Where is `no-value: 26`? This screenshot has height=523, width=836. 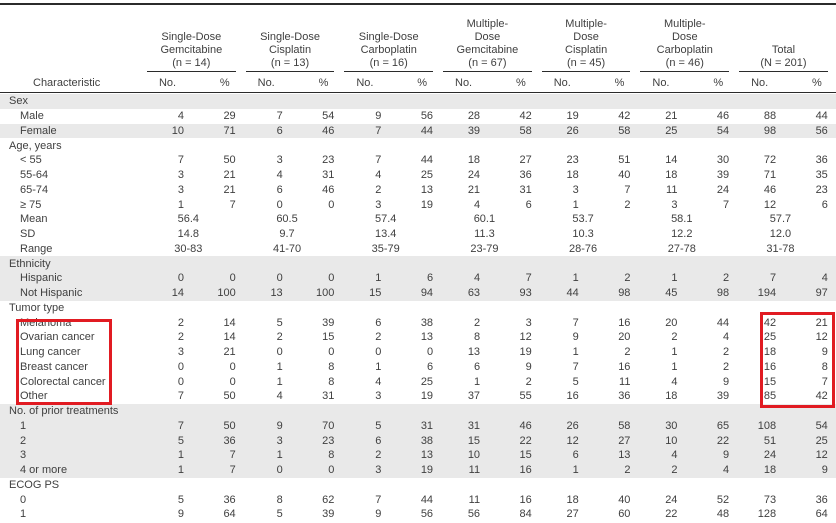 no-value: 26 is located at coordinates (572, 425).